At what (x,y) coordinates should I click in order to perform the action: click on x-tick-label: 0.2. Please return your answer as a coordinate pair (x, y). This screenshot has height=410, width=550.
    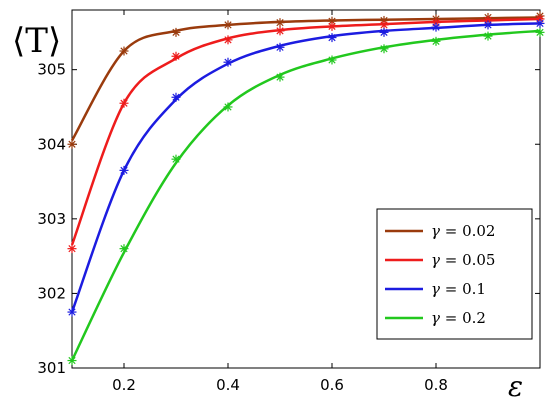
    Looking at the image, I should click on (124, 385).